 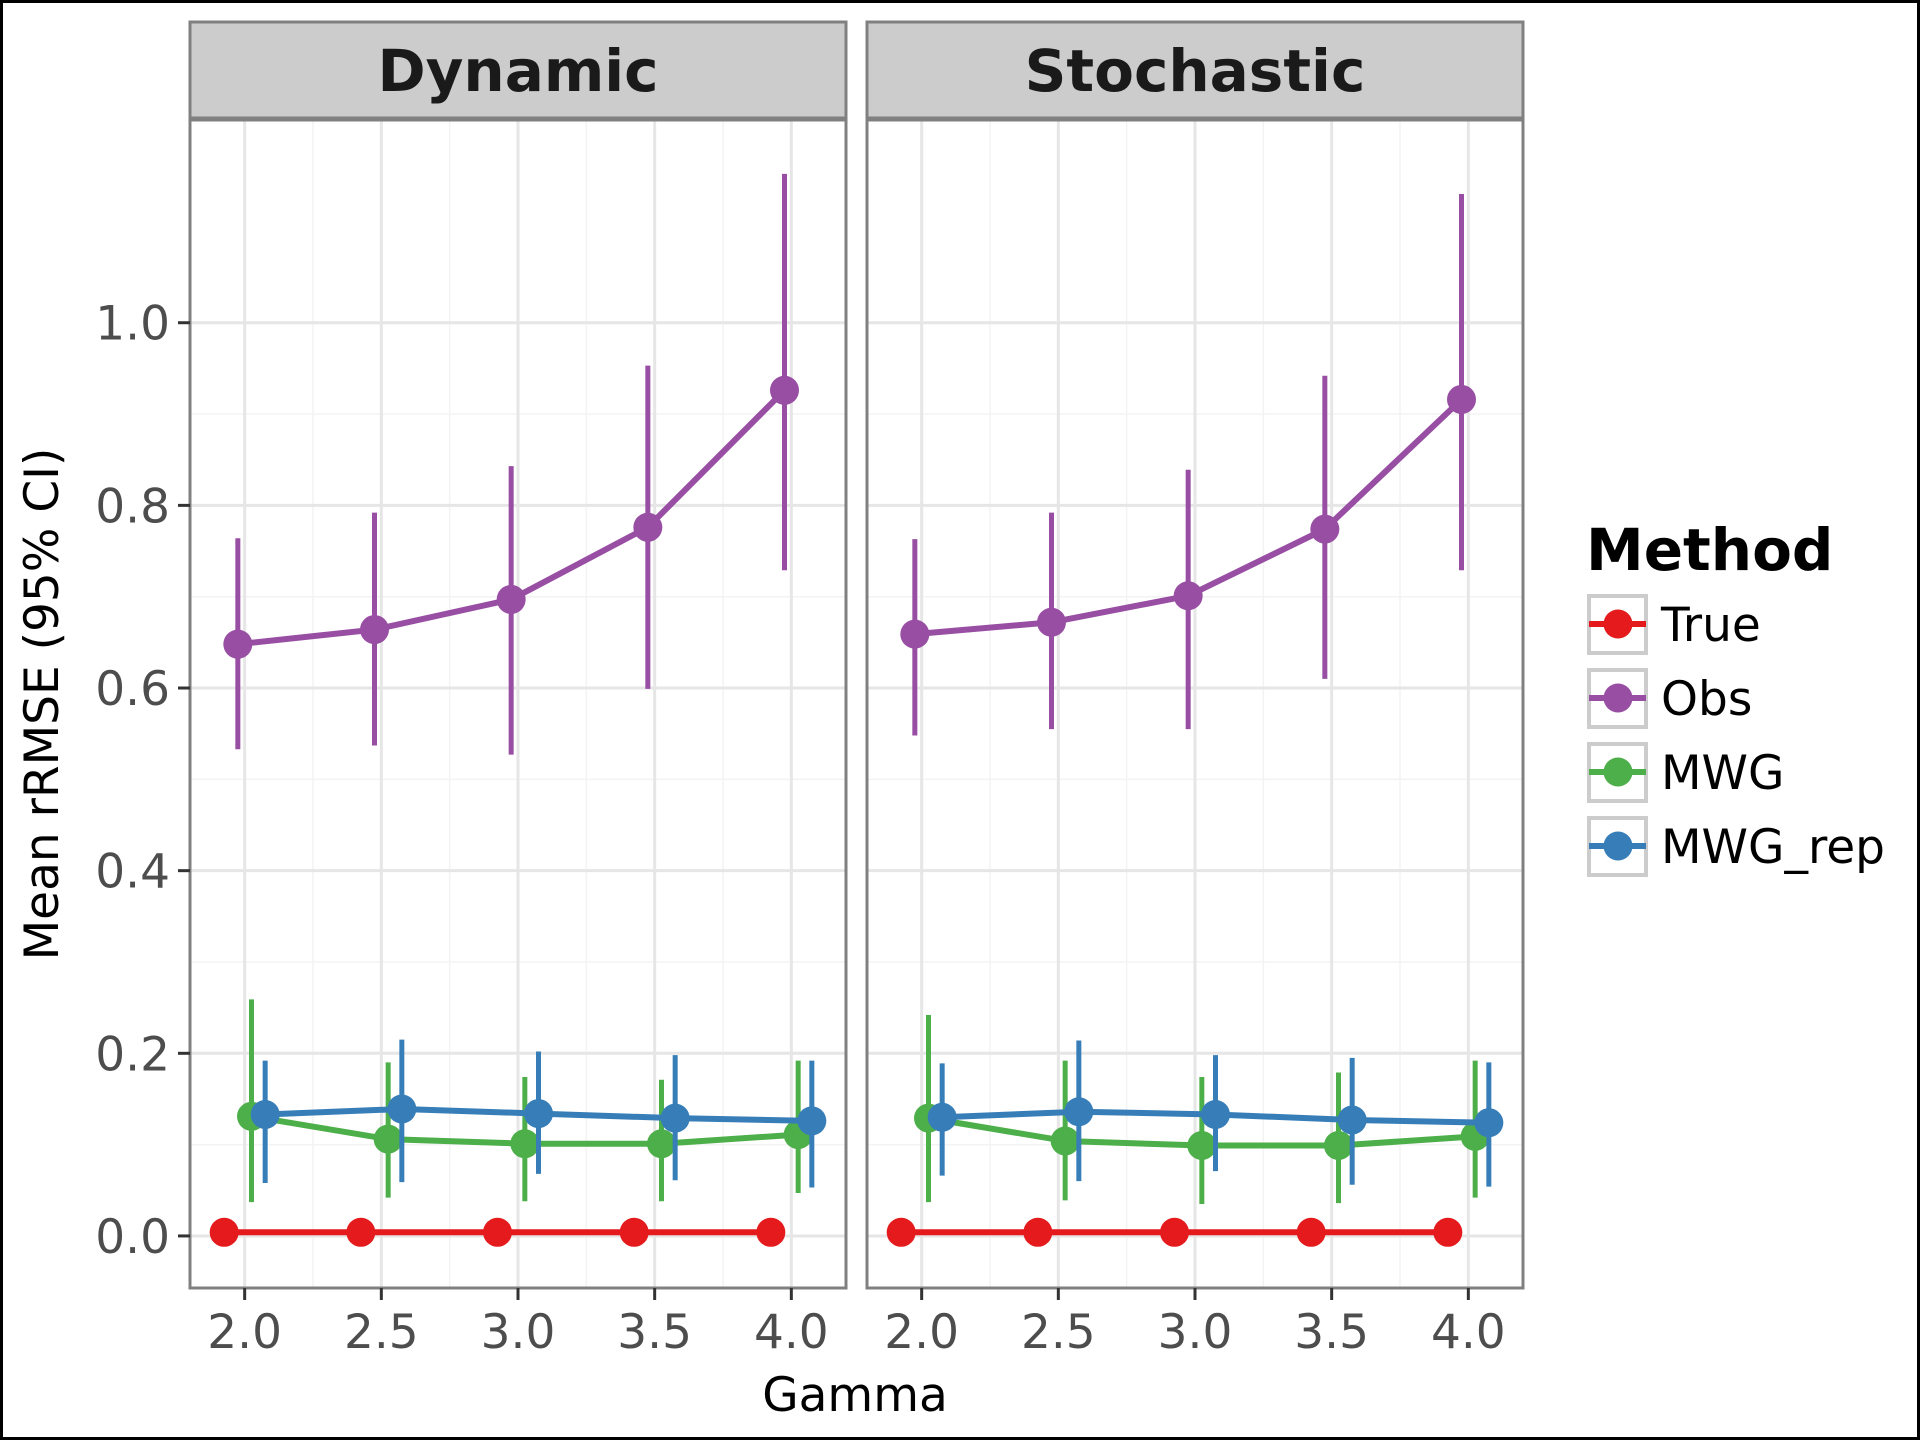 I want to click on legend-entry-mwg: MWG, so click(x=1685, y=772).